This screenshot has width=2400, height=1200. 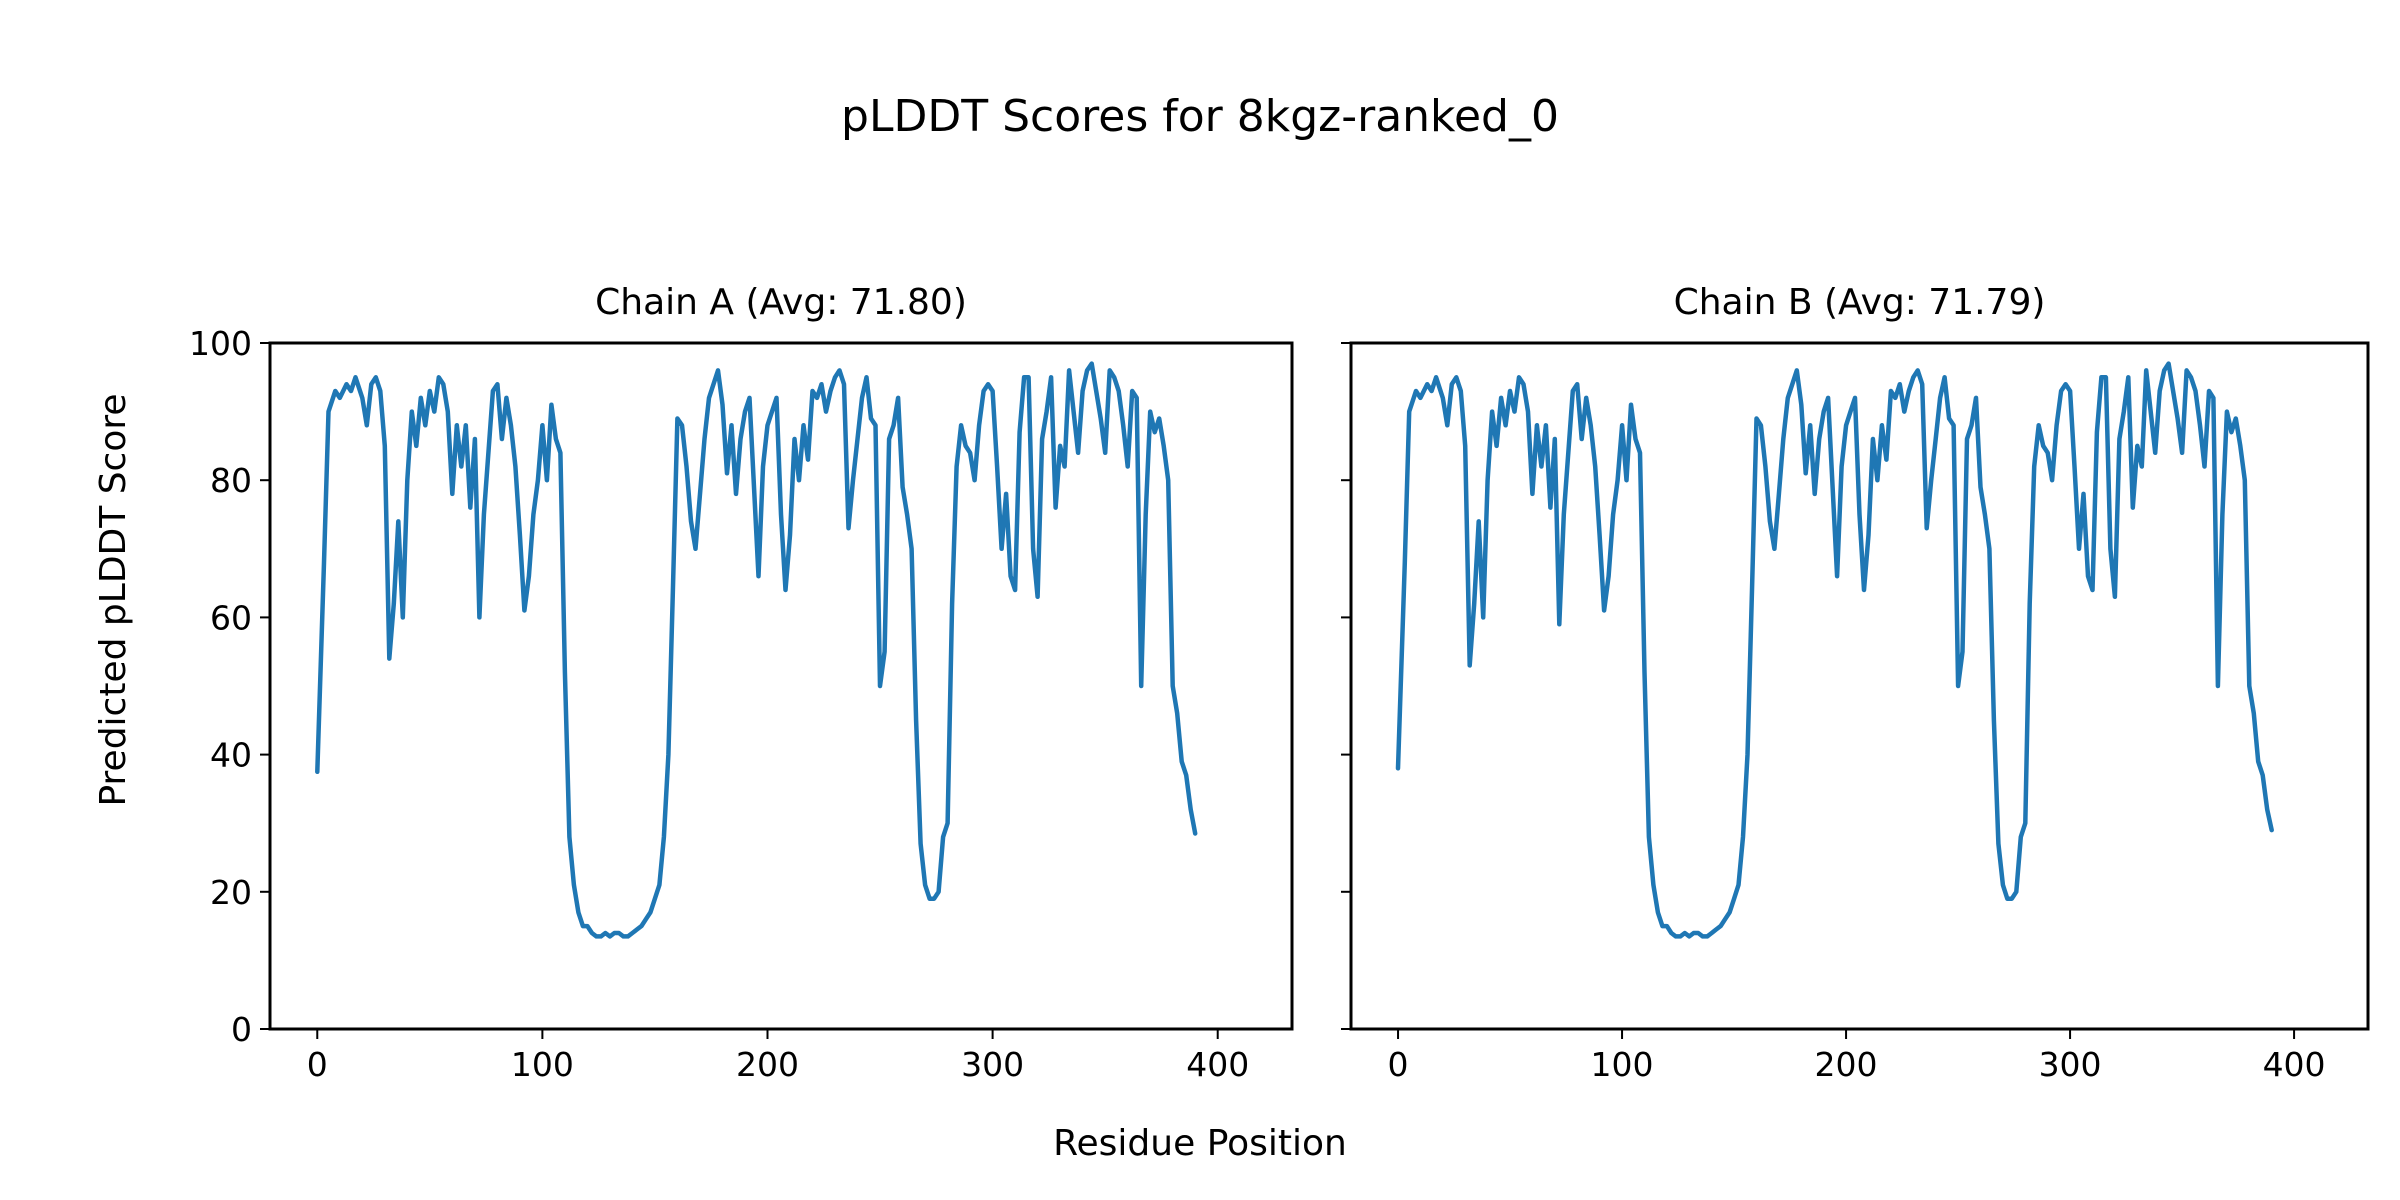 What do you see at coordinates (231, 617) in the screenshot?
I see `y-tick-label: 60` at bounding box center [231, 617].